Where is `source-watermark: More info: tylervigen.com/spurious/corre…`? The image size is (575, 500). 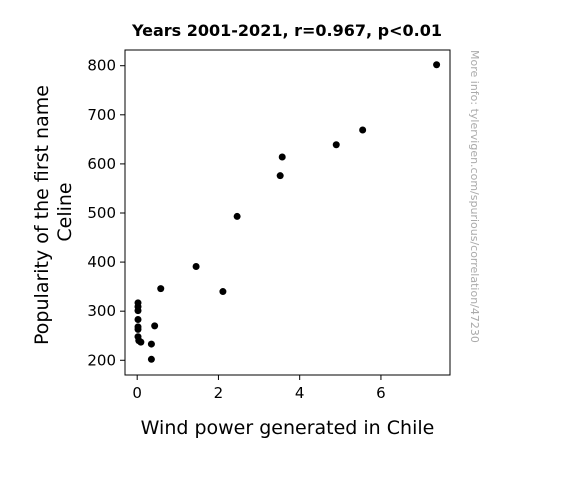
source-watermark: More info: tylervigen.com/spurious/corre… is located at coordinates (474, 196).